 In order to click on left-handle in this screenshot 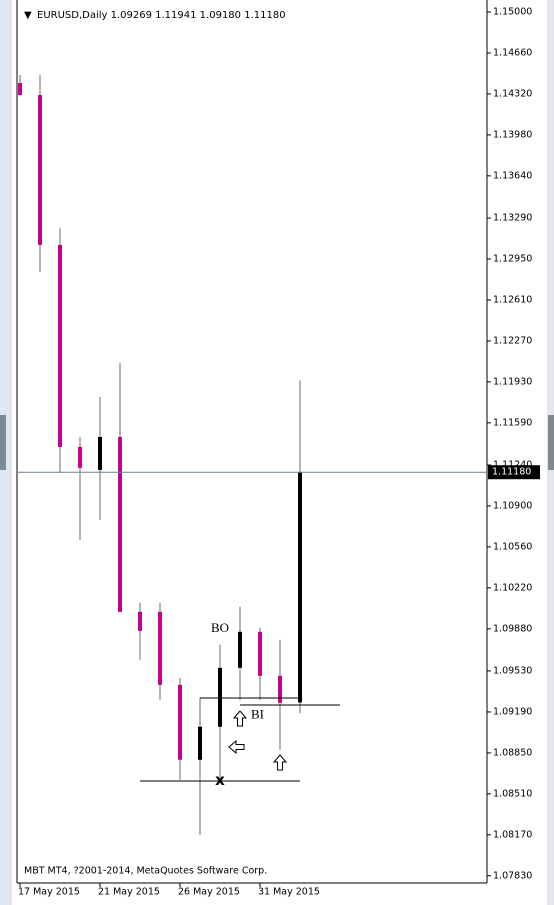, I will do `click(3, 442)`.